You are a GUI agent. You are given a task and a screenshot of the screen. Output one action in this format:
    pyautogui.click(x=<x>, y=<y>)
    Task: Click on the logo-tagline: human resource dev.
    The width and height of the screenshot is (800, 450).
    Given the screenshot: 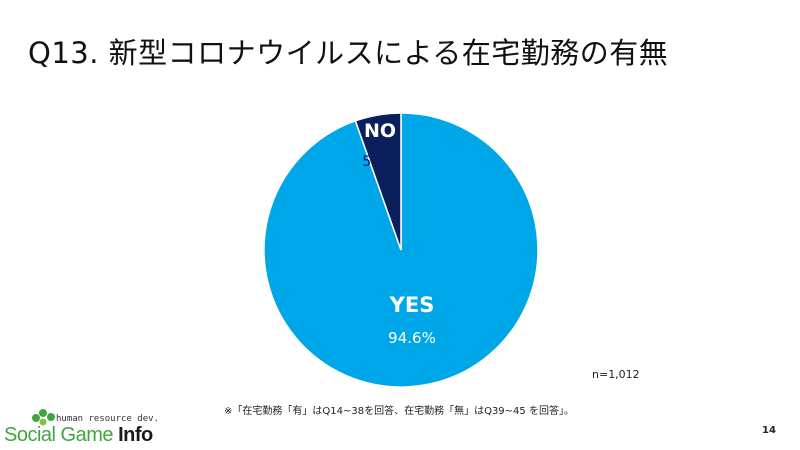 What is the action you would take?
    pyautogui.click(x=107, y=419)
    